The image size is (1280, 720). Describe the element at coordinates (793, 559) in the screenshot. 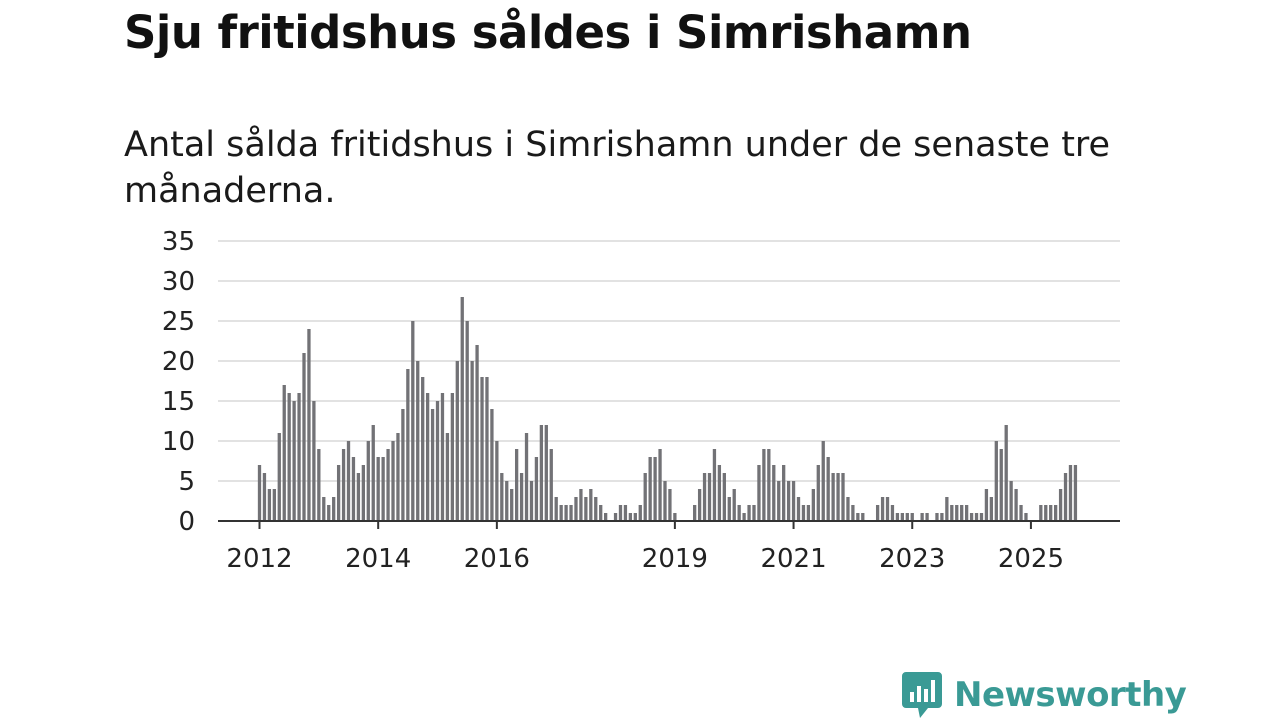

I see `x-tick-label: 2021` at that location.